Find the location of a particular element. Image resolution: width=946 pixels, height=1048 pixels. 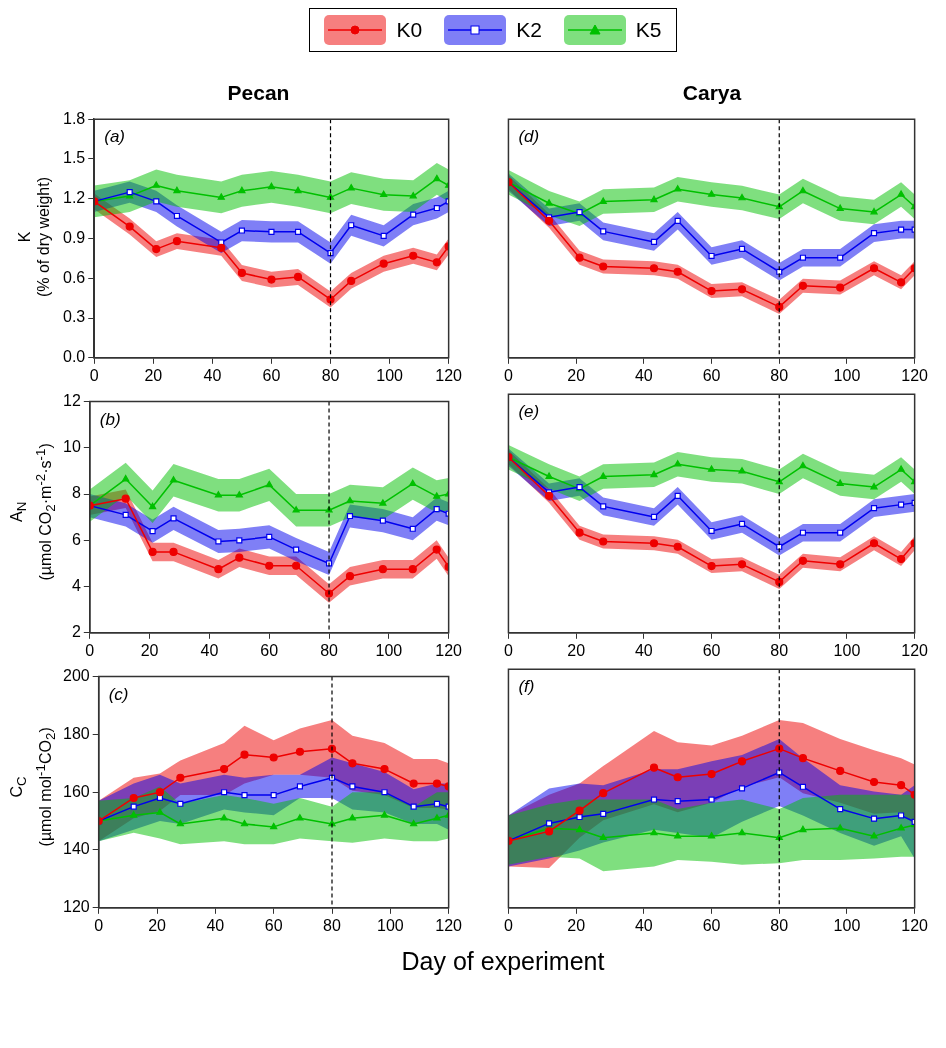

text: (d) is located at coordinates (529, 137).